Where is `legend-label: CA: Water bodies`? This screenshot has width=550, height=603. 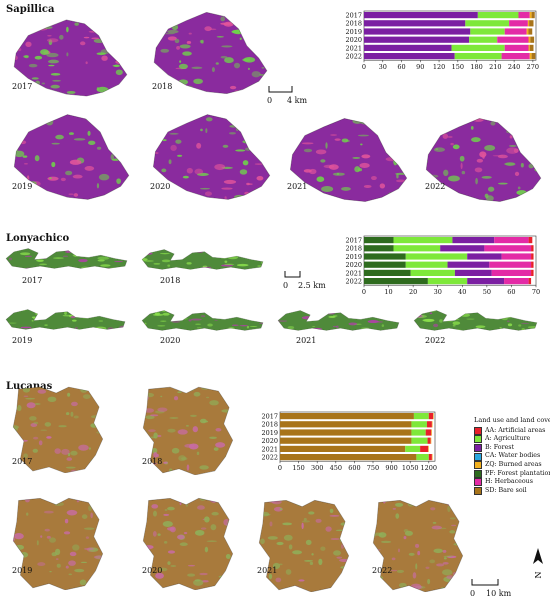 legend-label: CA: Water bodies is located at coordinates (513, 456).